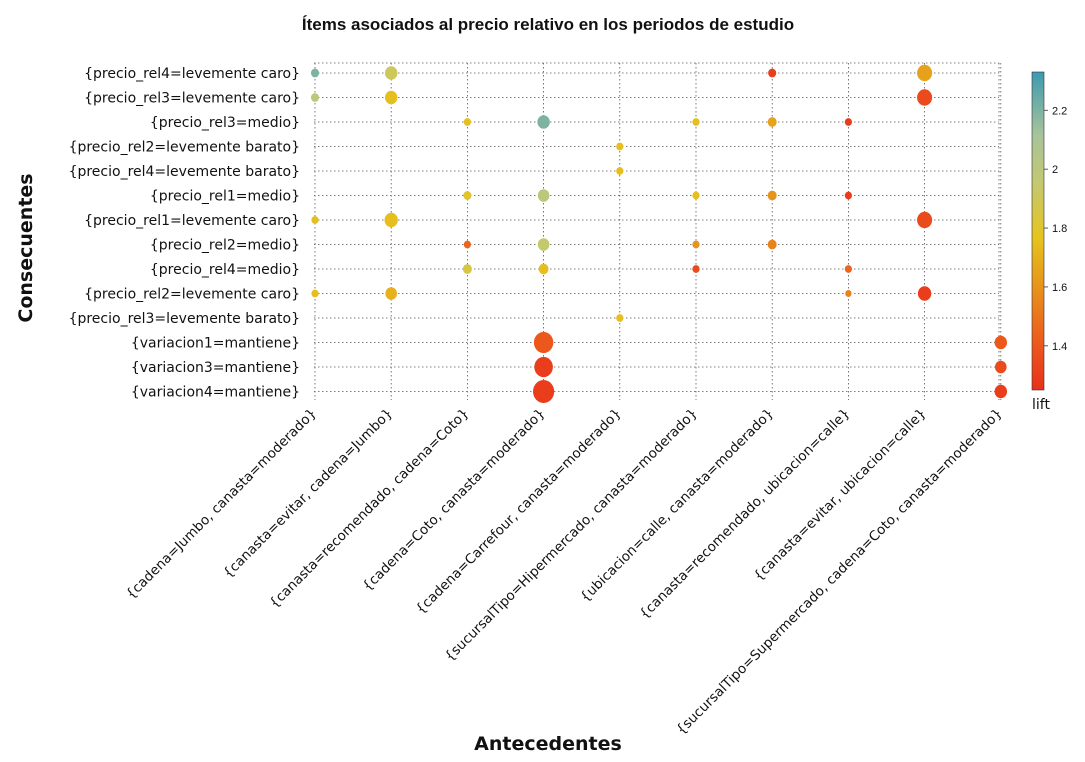 This screenshot has height=762, width=1085. Describe the element at coordinates (215, 393) in the screenshot. I see `y-tick-label: {variacion4=mantiene}` at that location.